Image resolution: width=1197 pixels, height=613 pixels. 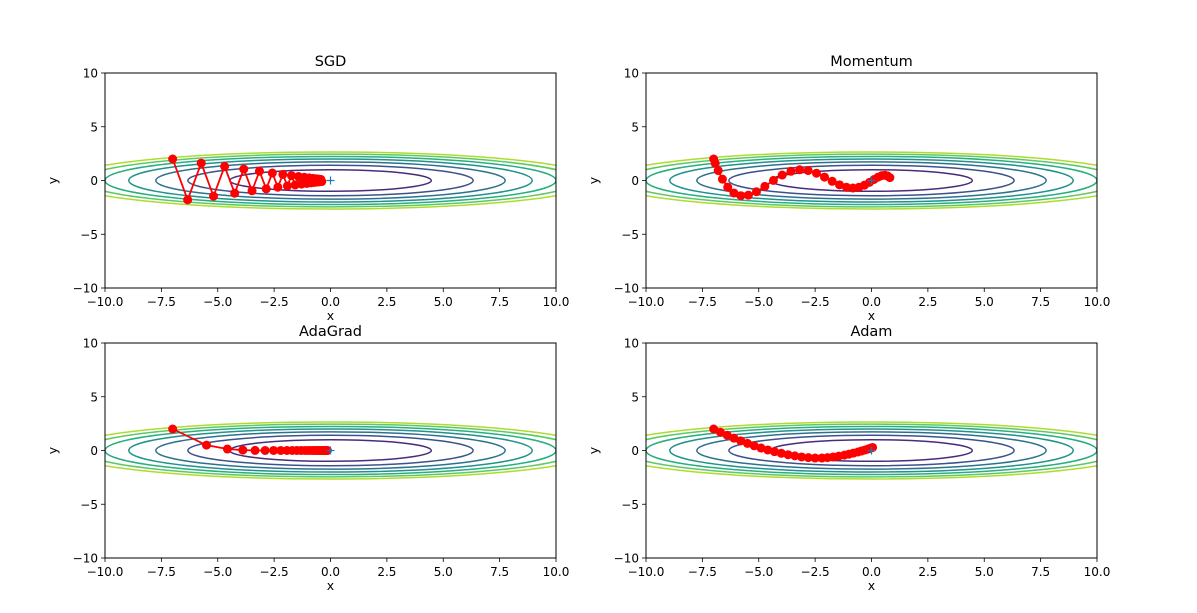 What do you see at coordinates (331, 62) in the screenshot?
I see `subplot-title: SGD` at bounding box center [331, 62].